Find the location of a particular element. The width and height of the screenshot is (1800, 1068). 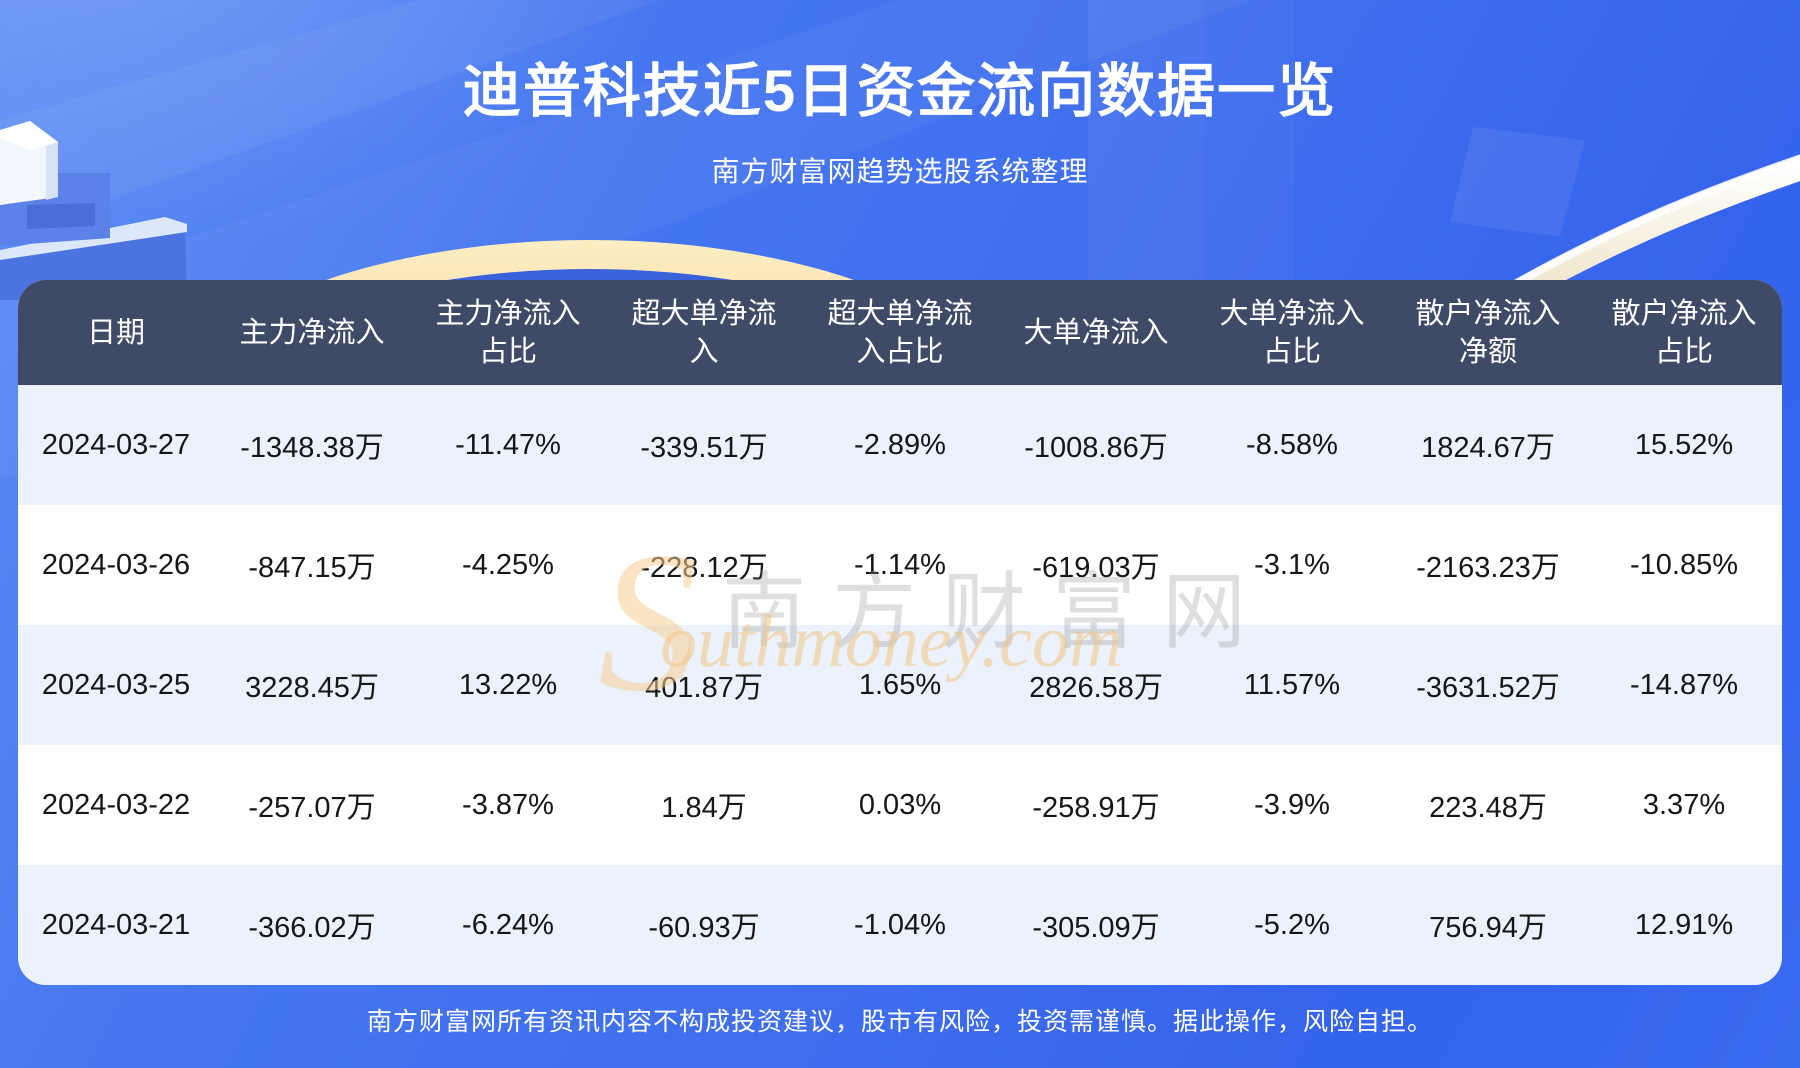

cell-value: -847.15万 is located at coordinates (312, 565).